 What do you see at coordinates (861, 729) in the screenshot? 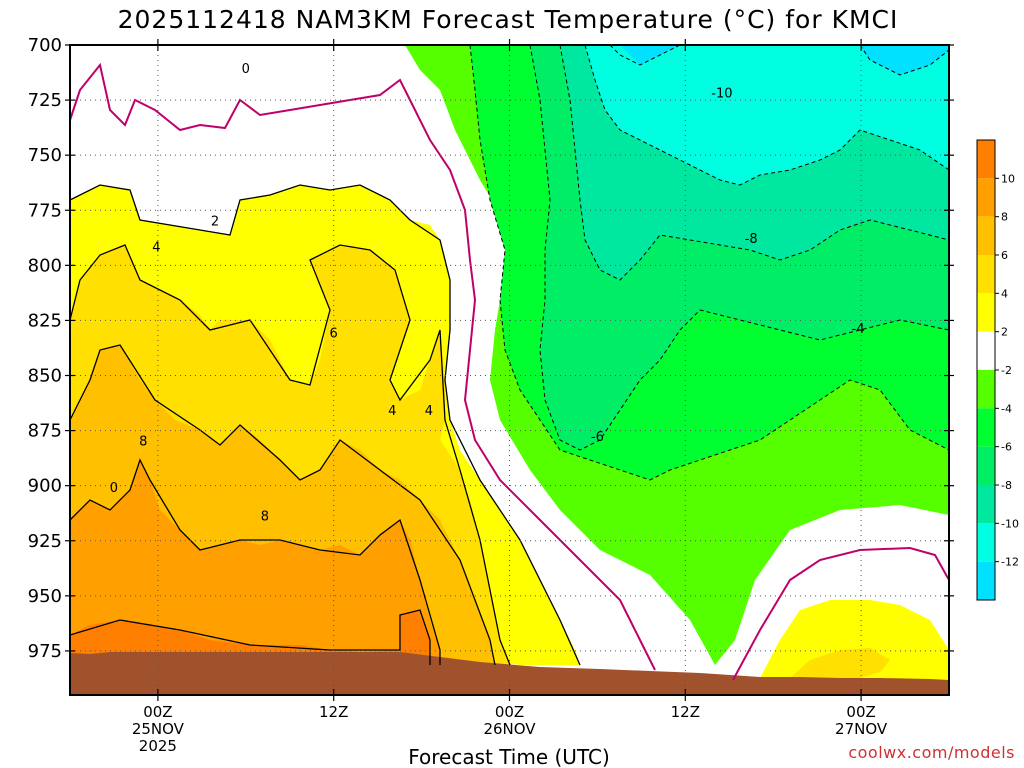
I see `x-tick-label: 27NOV` at bounding box center [861, 729].